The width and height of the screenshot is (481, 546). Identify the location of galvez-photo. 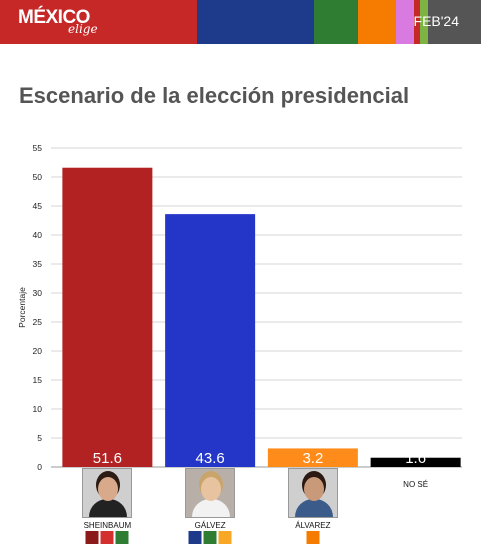
(210, 493).